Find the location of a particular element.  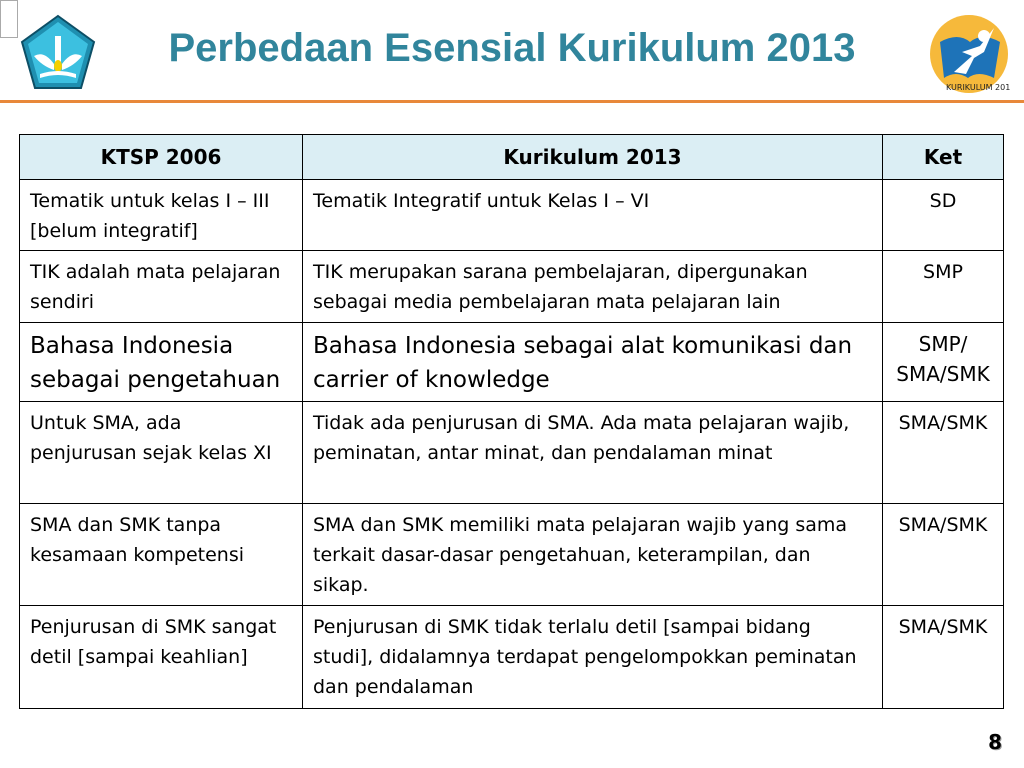

cell-ktsp: Bahasa Indonesia sebagai pengetahuan is located at coordinates (161, 362).